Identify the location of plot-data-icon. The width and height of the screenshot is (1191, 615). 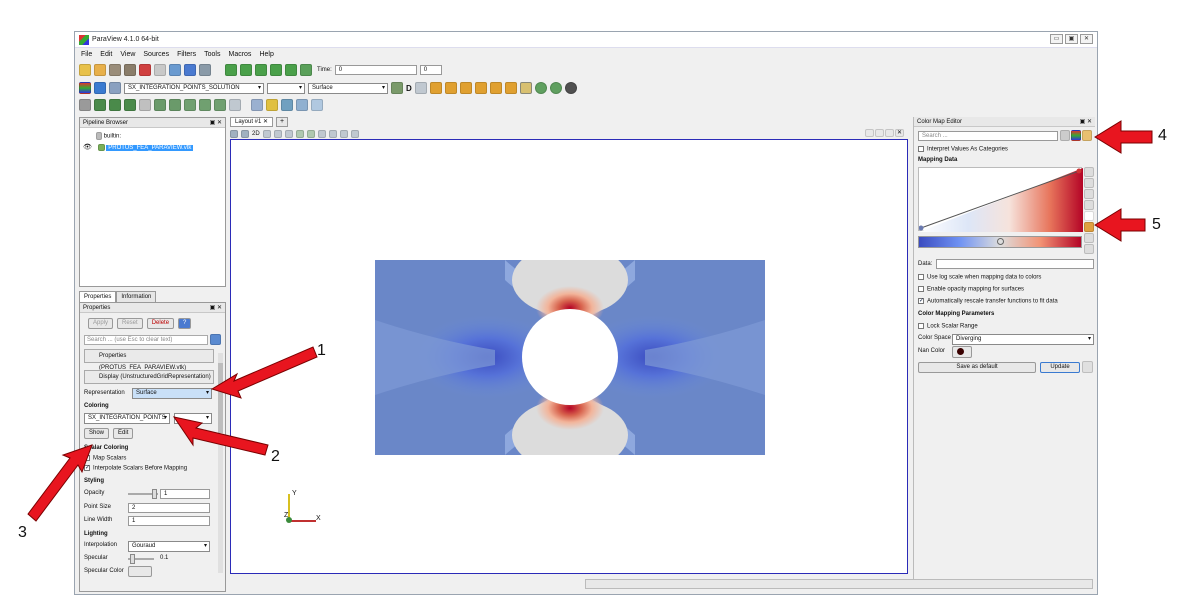
(272, 105).